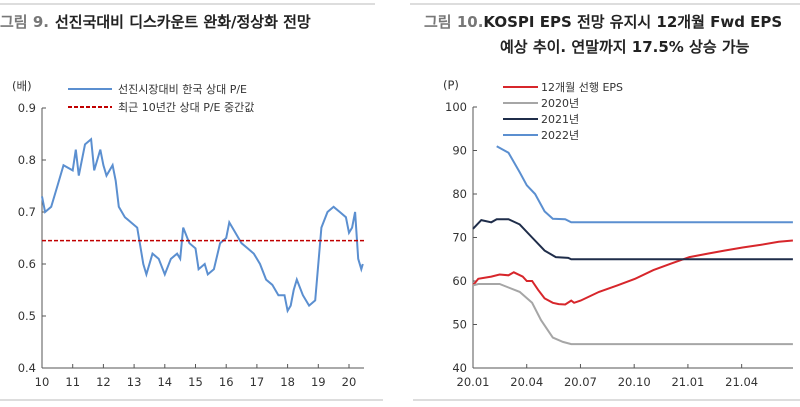 The width and height of the screenshot is (800, 407). What do you see at coordinates (560, 119) in the screenshot?
I see `legend-label-2: 2021년` at bounding box center [560, 119].